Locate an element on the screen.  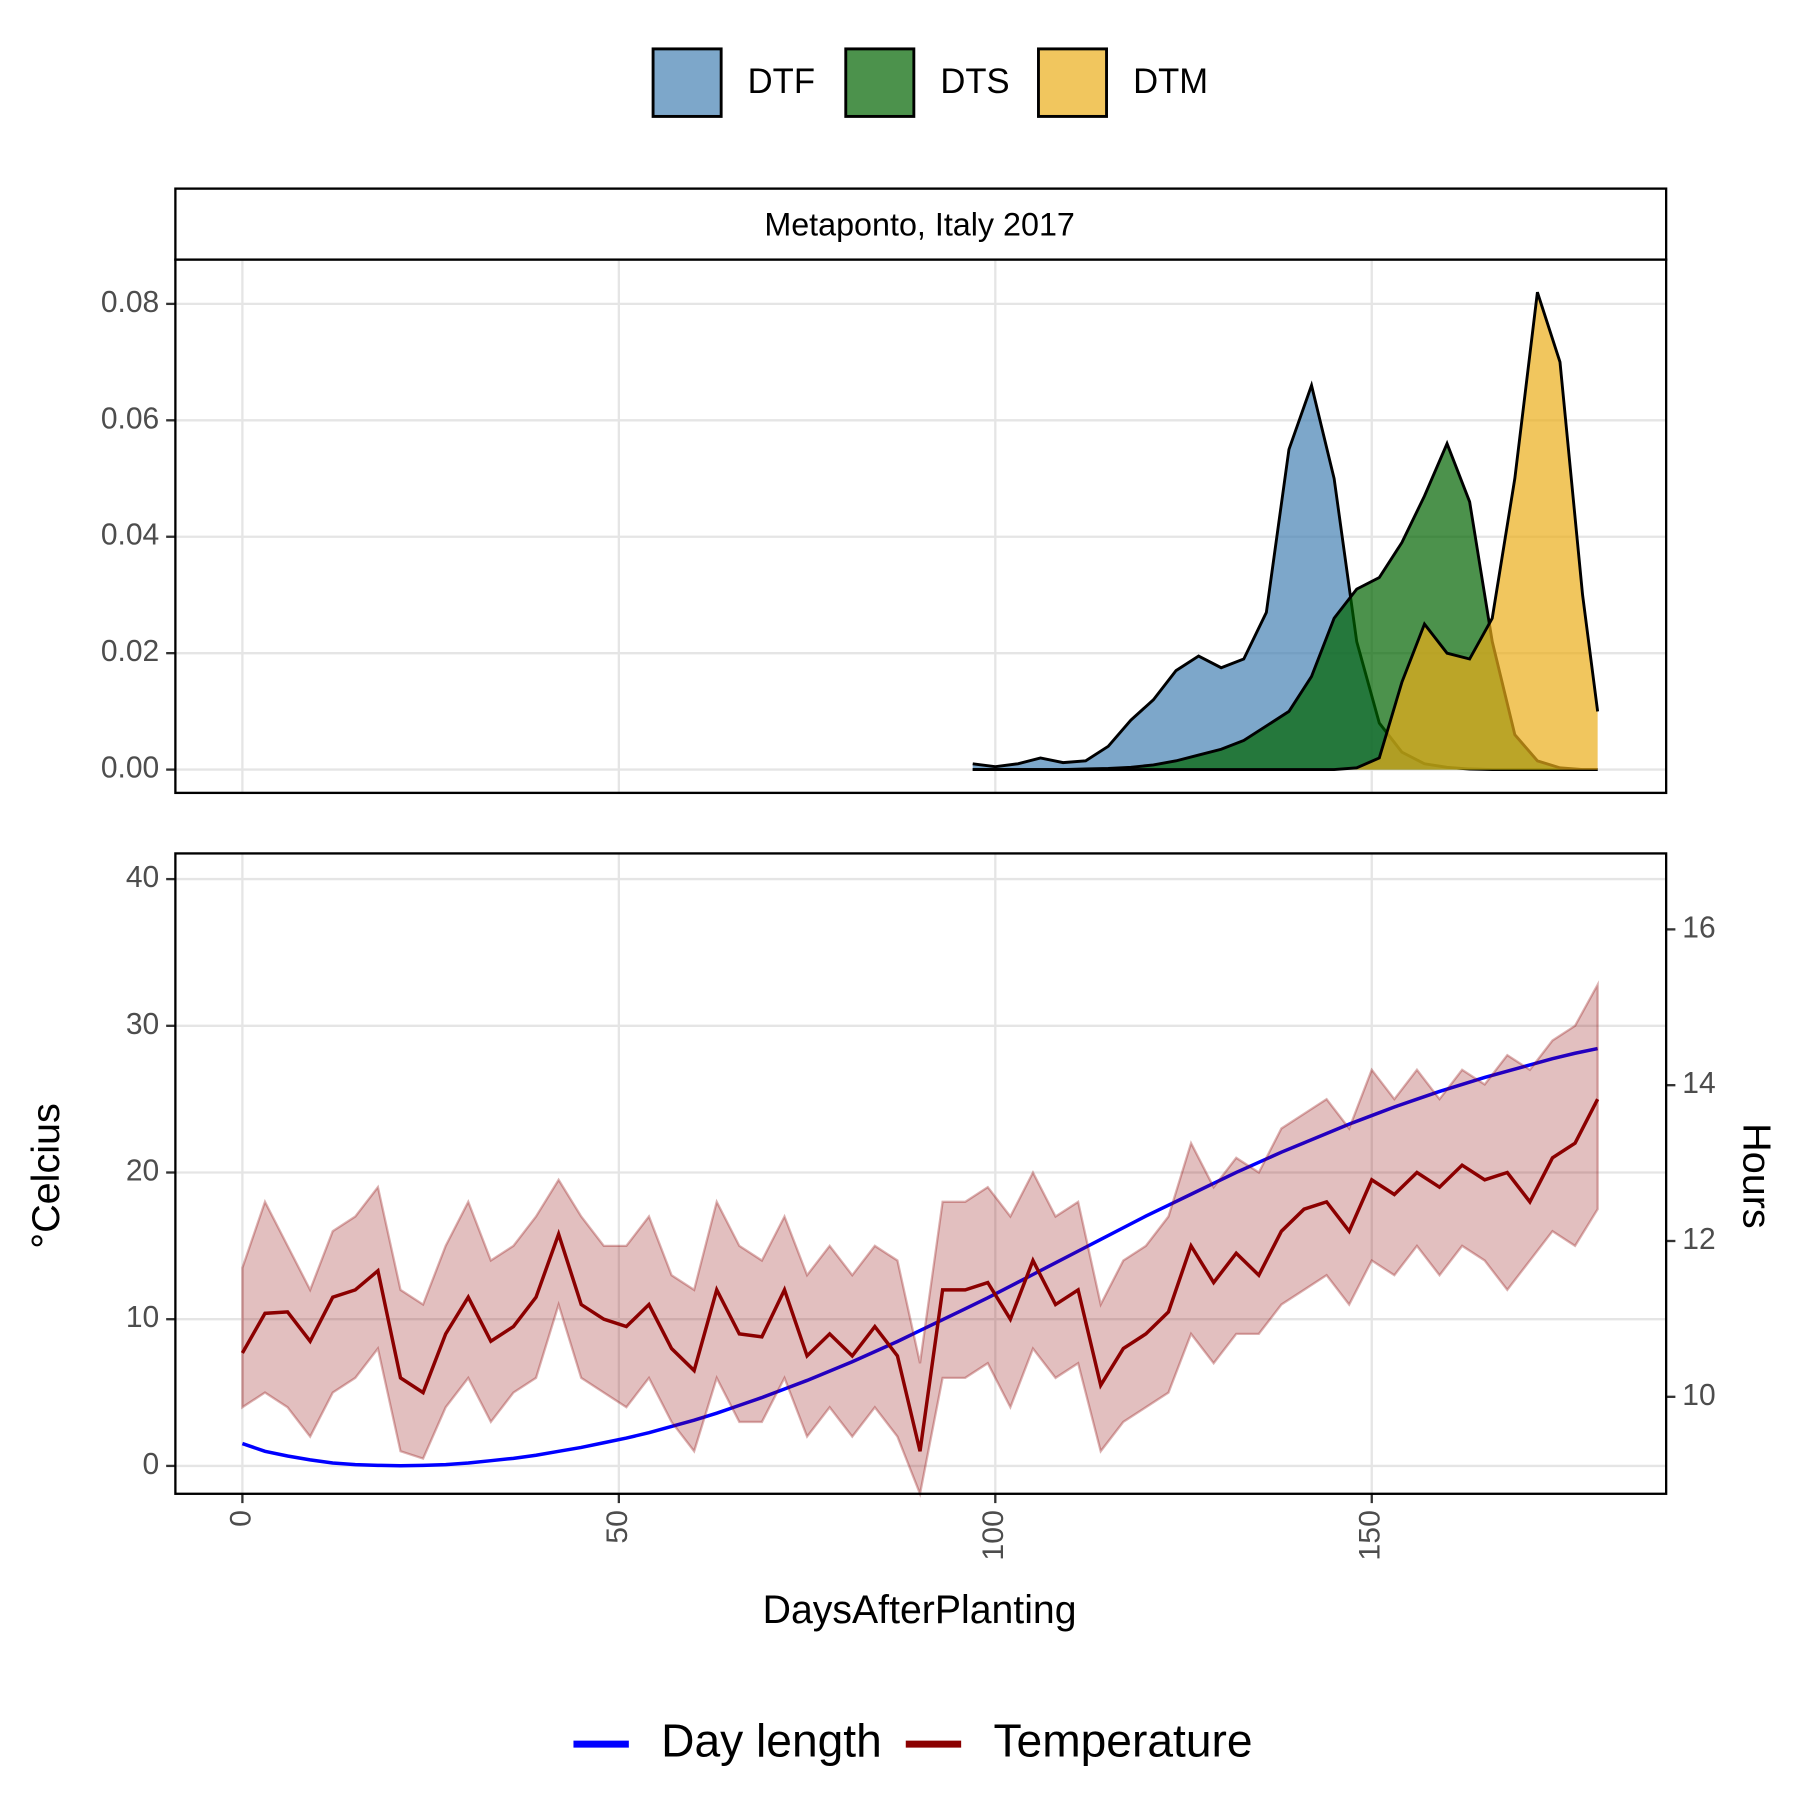
y-tick-label: 0.06 is located at coordinates (130, 418).